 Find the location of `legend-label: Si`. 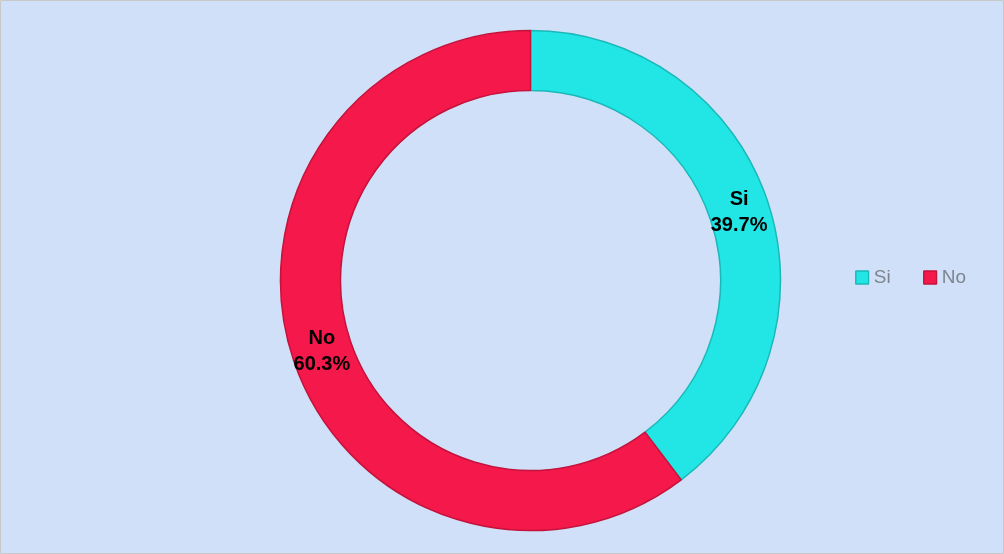

legend-label: Si is located at coordinates (882, 277).